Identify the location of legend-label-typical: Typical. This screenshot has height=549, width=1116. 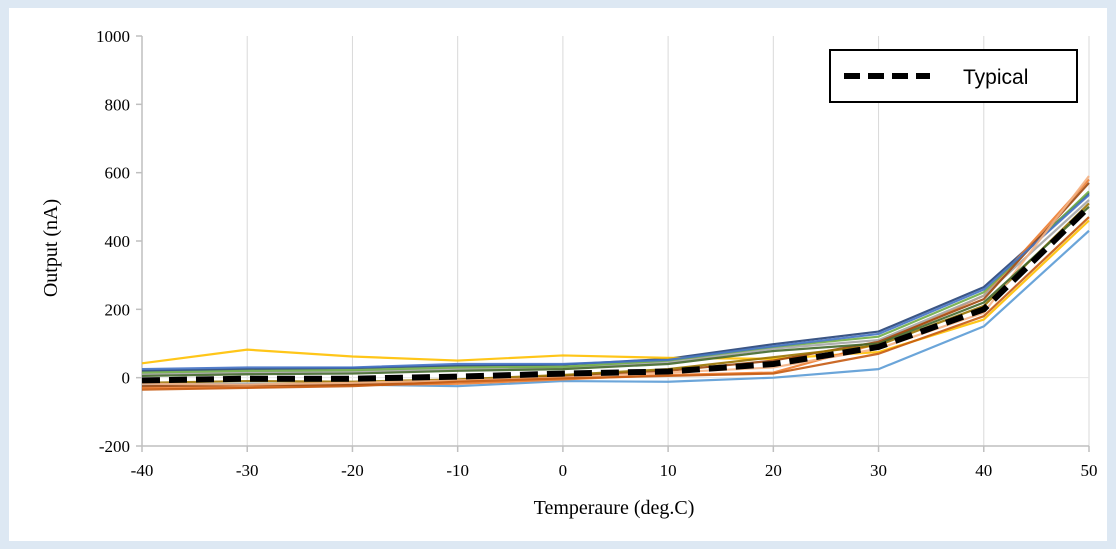
(995, 77).